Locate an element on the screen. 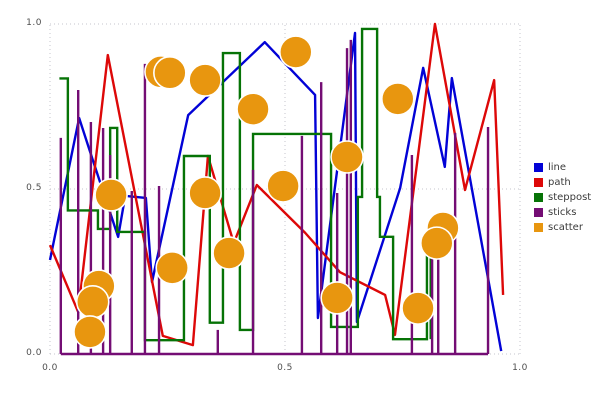  legend-label: scatter is located at coordinates (565, 227).